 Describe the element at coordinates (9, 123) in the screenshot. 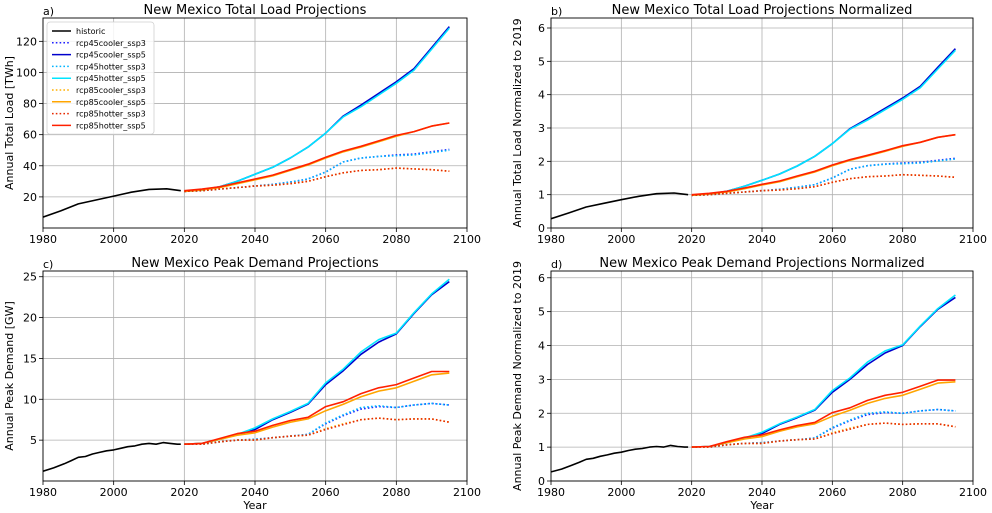

I see `y-axis-label: Annual Total Load [TWh]` at that location.